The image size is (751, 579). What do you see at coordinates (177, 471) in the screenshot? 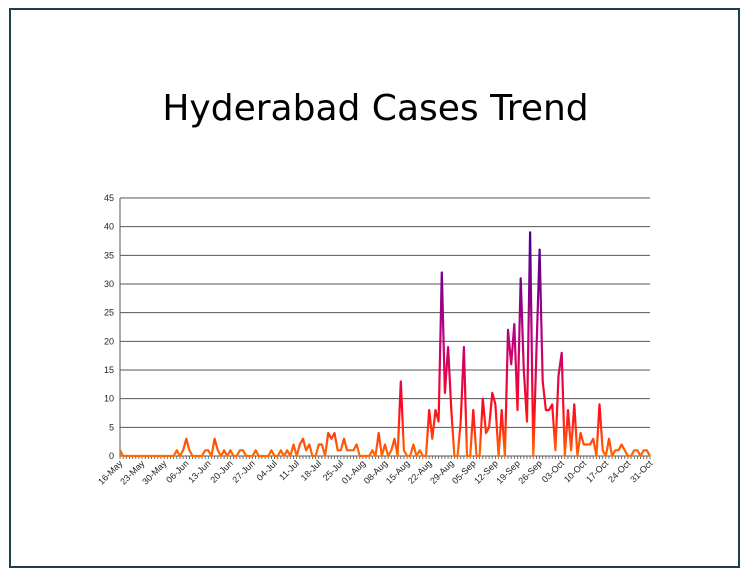
I see `x-tick-label: 06-Jun` at bounding box center [177, 471].